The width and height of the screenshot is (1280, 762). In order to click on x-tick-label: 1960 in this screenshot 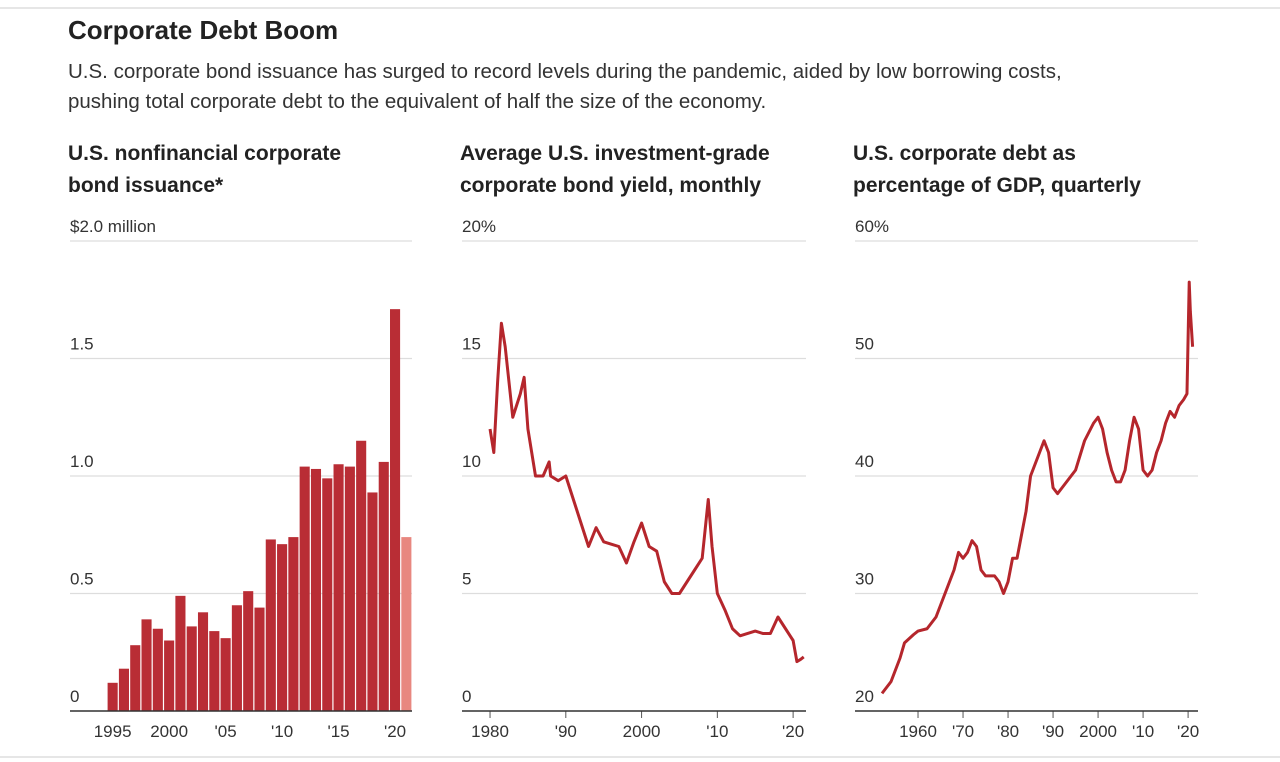, I will do `click(918, 731)`.